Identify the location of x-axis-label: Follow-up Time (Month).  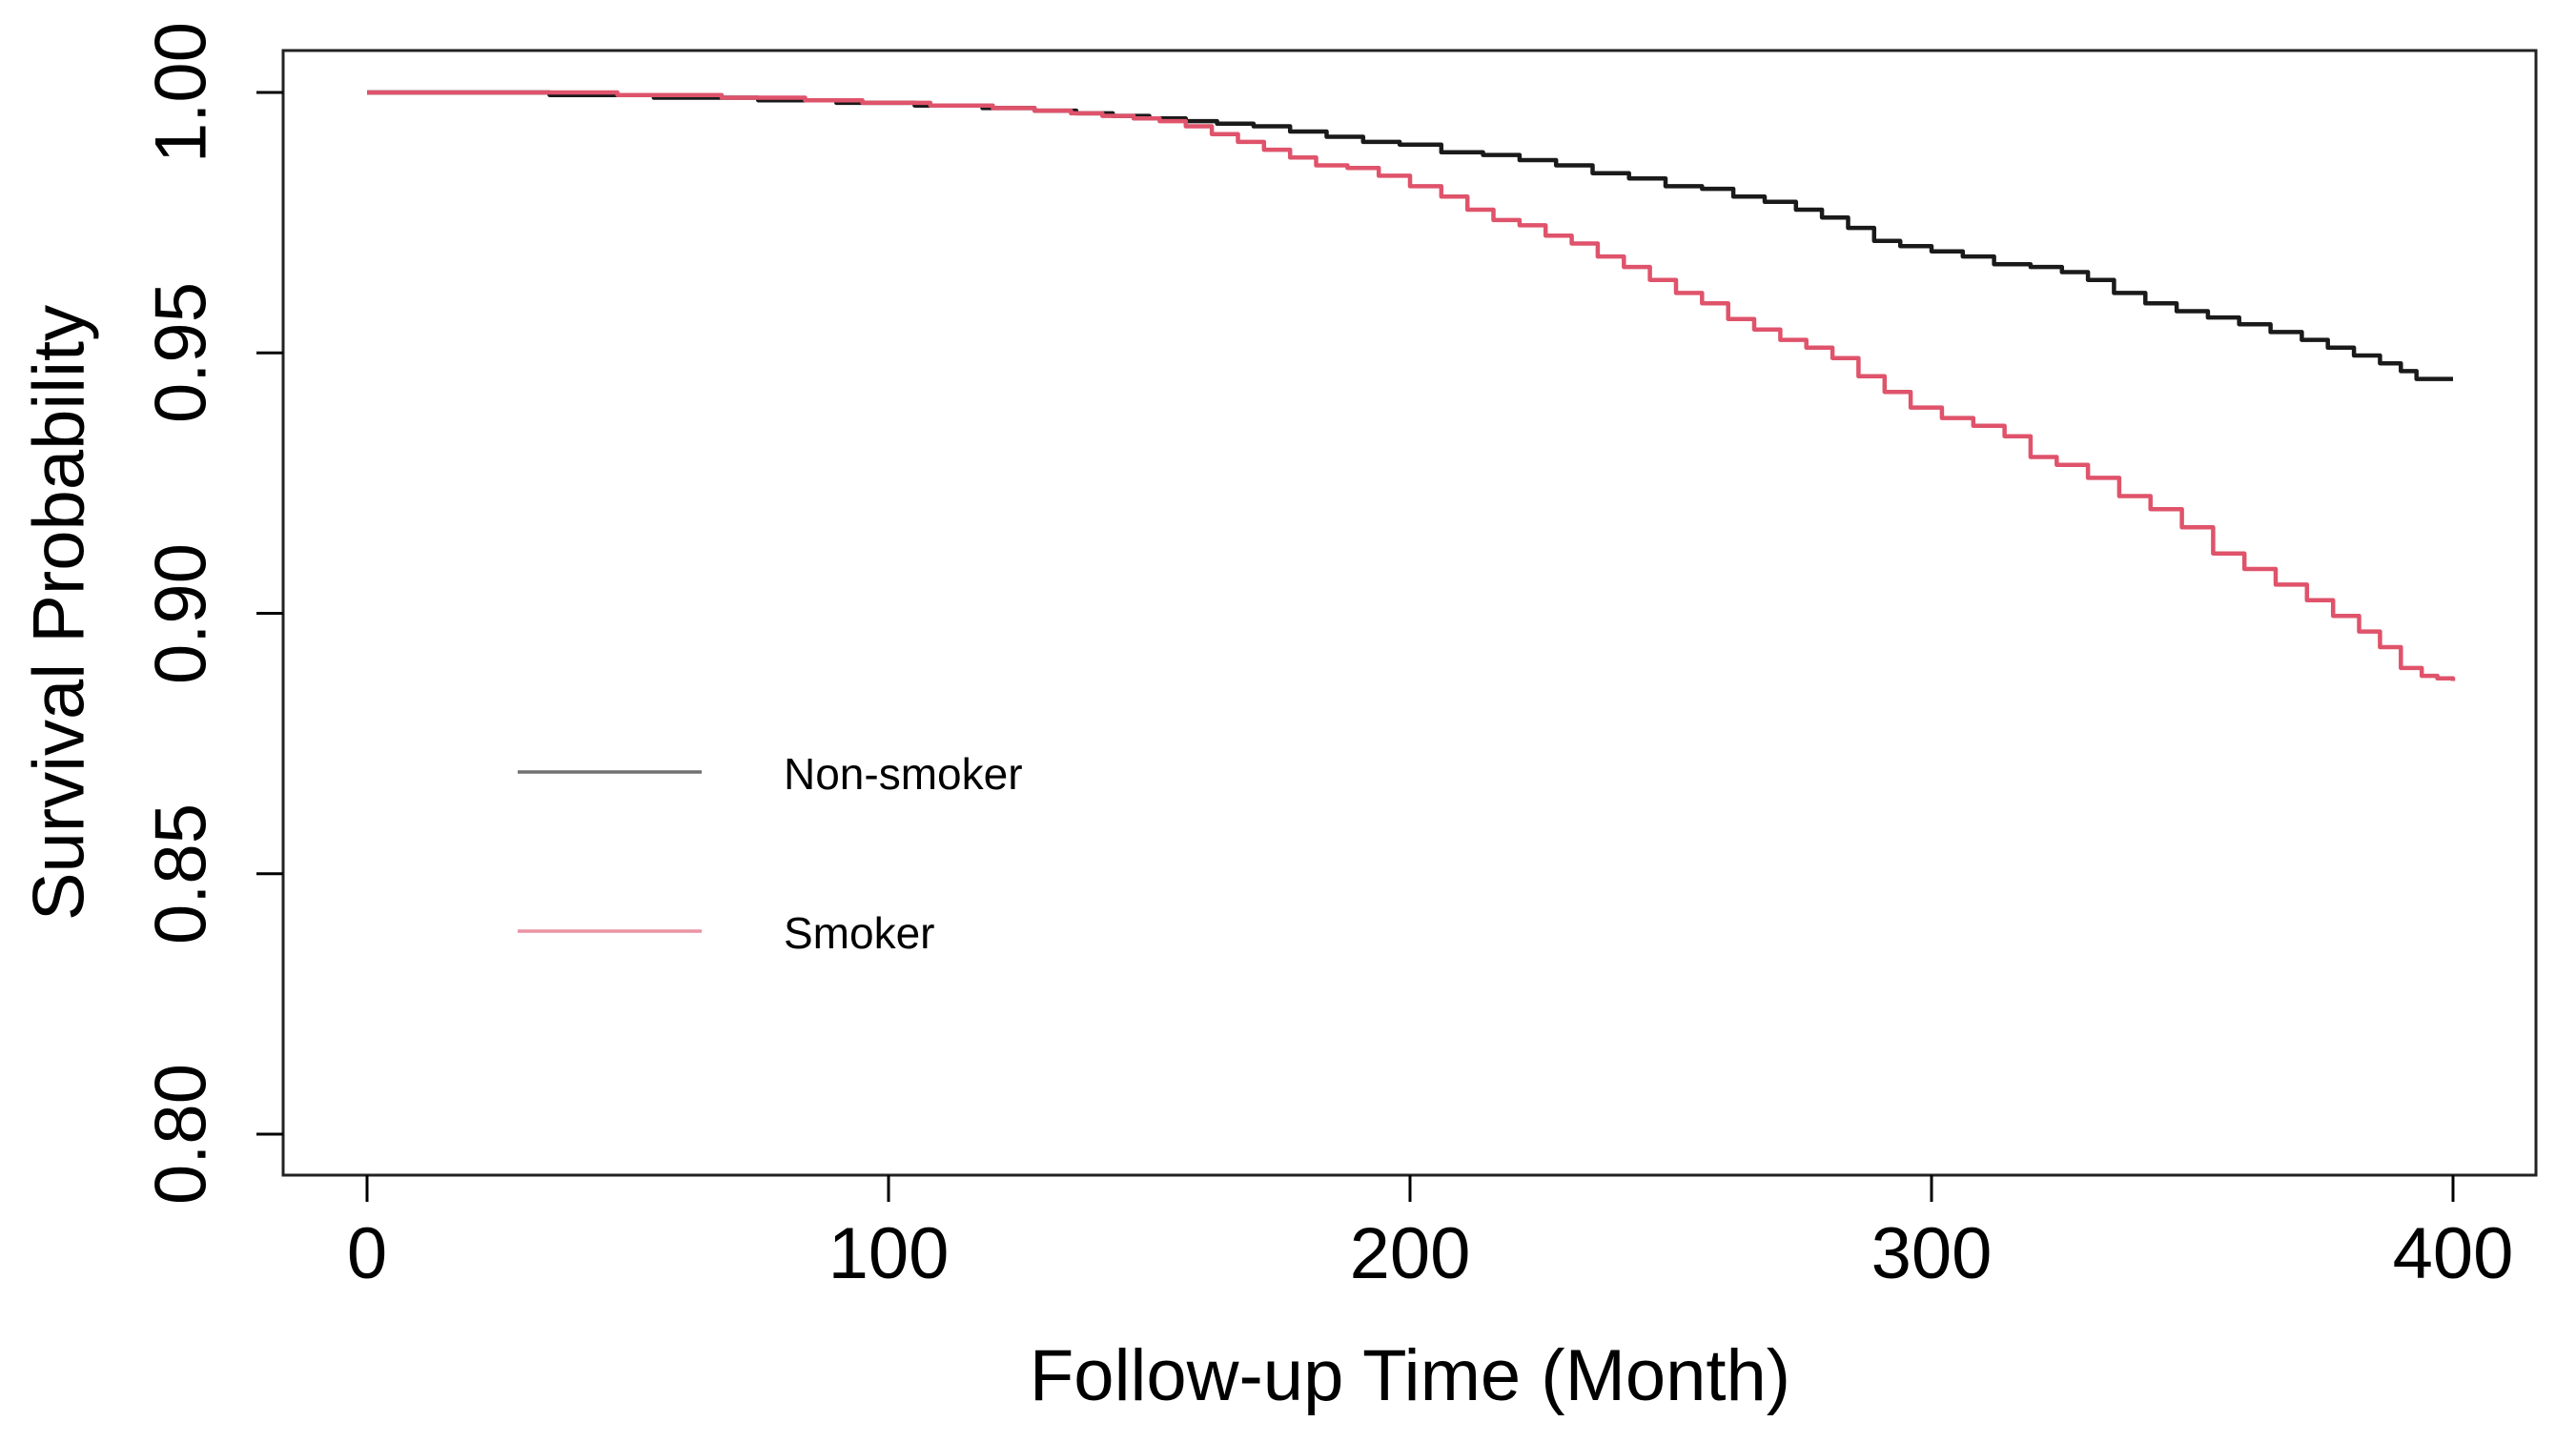
(1410, 1375).